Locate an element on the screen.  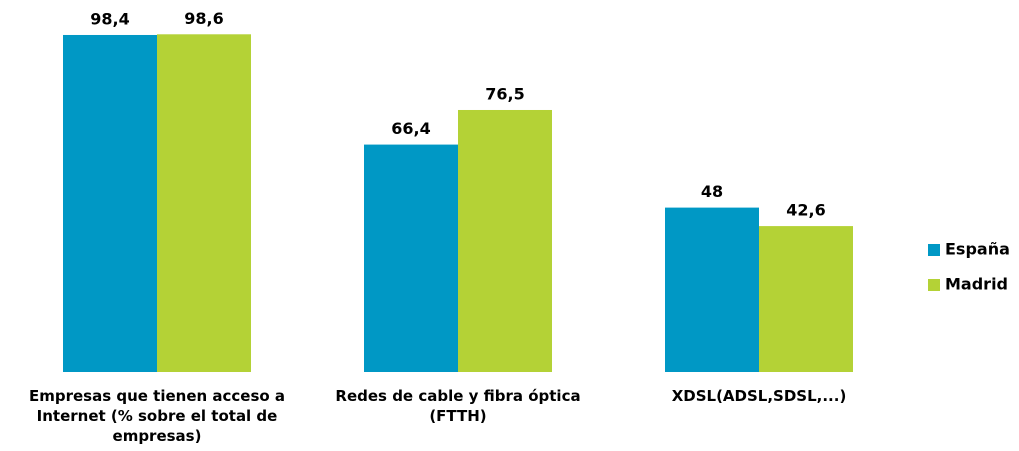
value-label: 98,4 is located at coordinates (109, 18).